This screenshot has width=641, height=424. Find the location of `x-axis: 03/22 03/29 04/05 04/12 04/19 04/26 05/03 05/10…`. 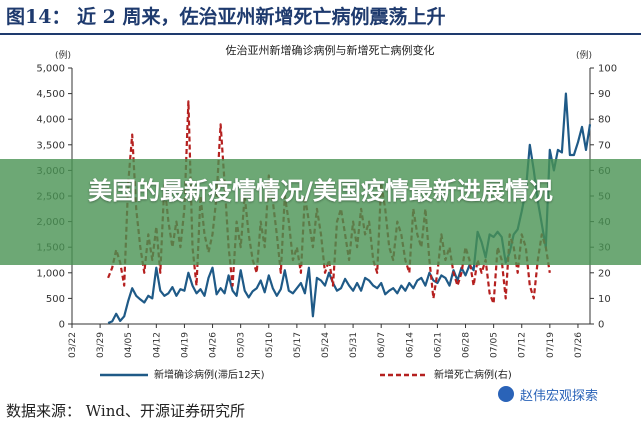

x-axis: 03/22 03/29 04/05 04/12 04/19 04/26 05/03 05/10… is located at coordinates (329, 340).